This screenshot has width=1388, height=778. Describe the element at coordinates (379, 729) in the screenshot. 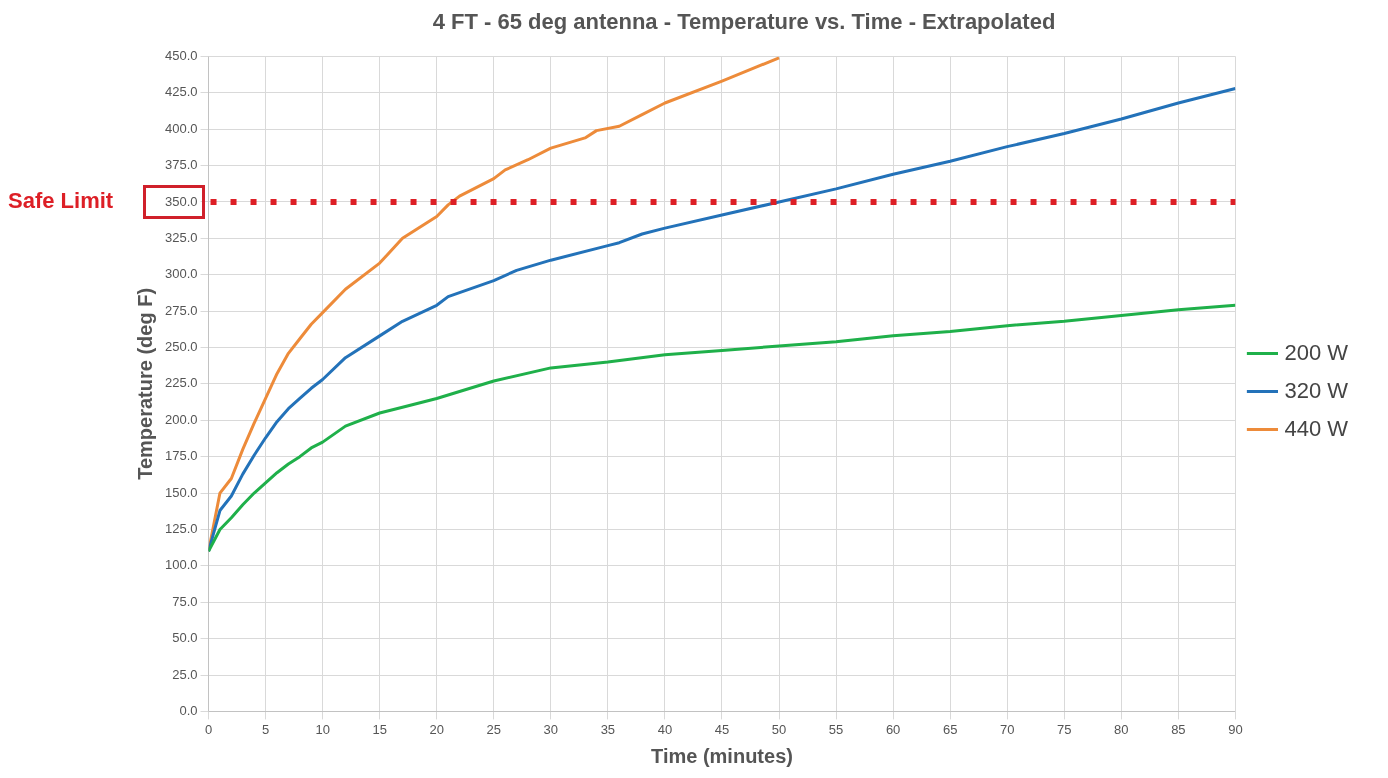

I see `x-tick-label: 15` at that location.